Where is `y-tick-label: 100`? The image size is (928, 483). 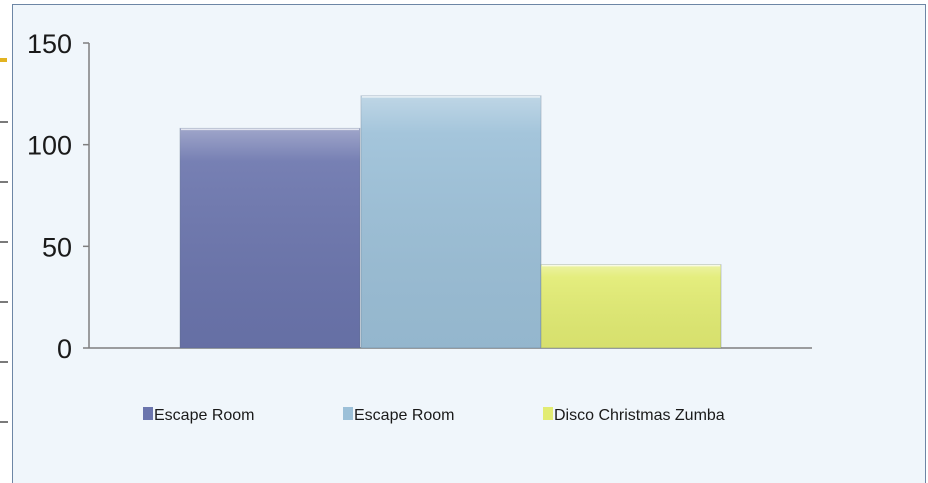
y-tick-label: 100 is located at coordinates (49, 146).